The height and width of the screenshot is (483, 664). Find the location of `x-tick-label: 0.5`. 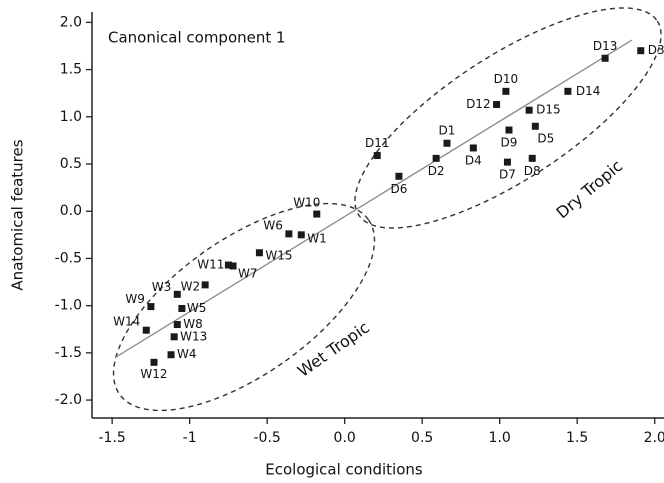

x-tick-label: 0.5 is located at coordinates (422, 438).